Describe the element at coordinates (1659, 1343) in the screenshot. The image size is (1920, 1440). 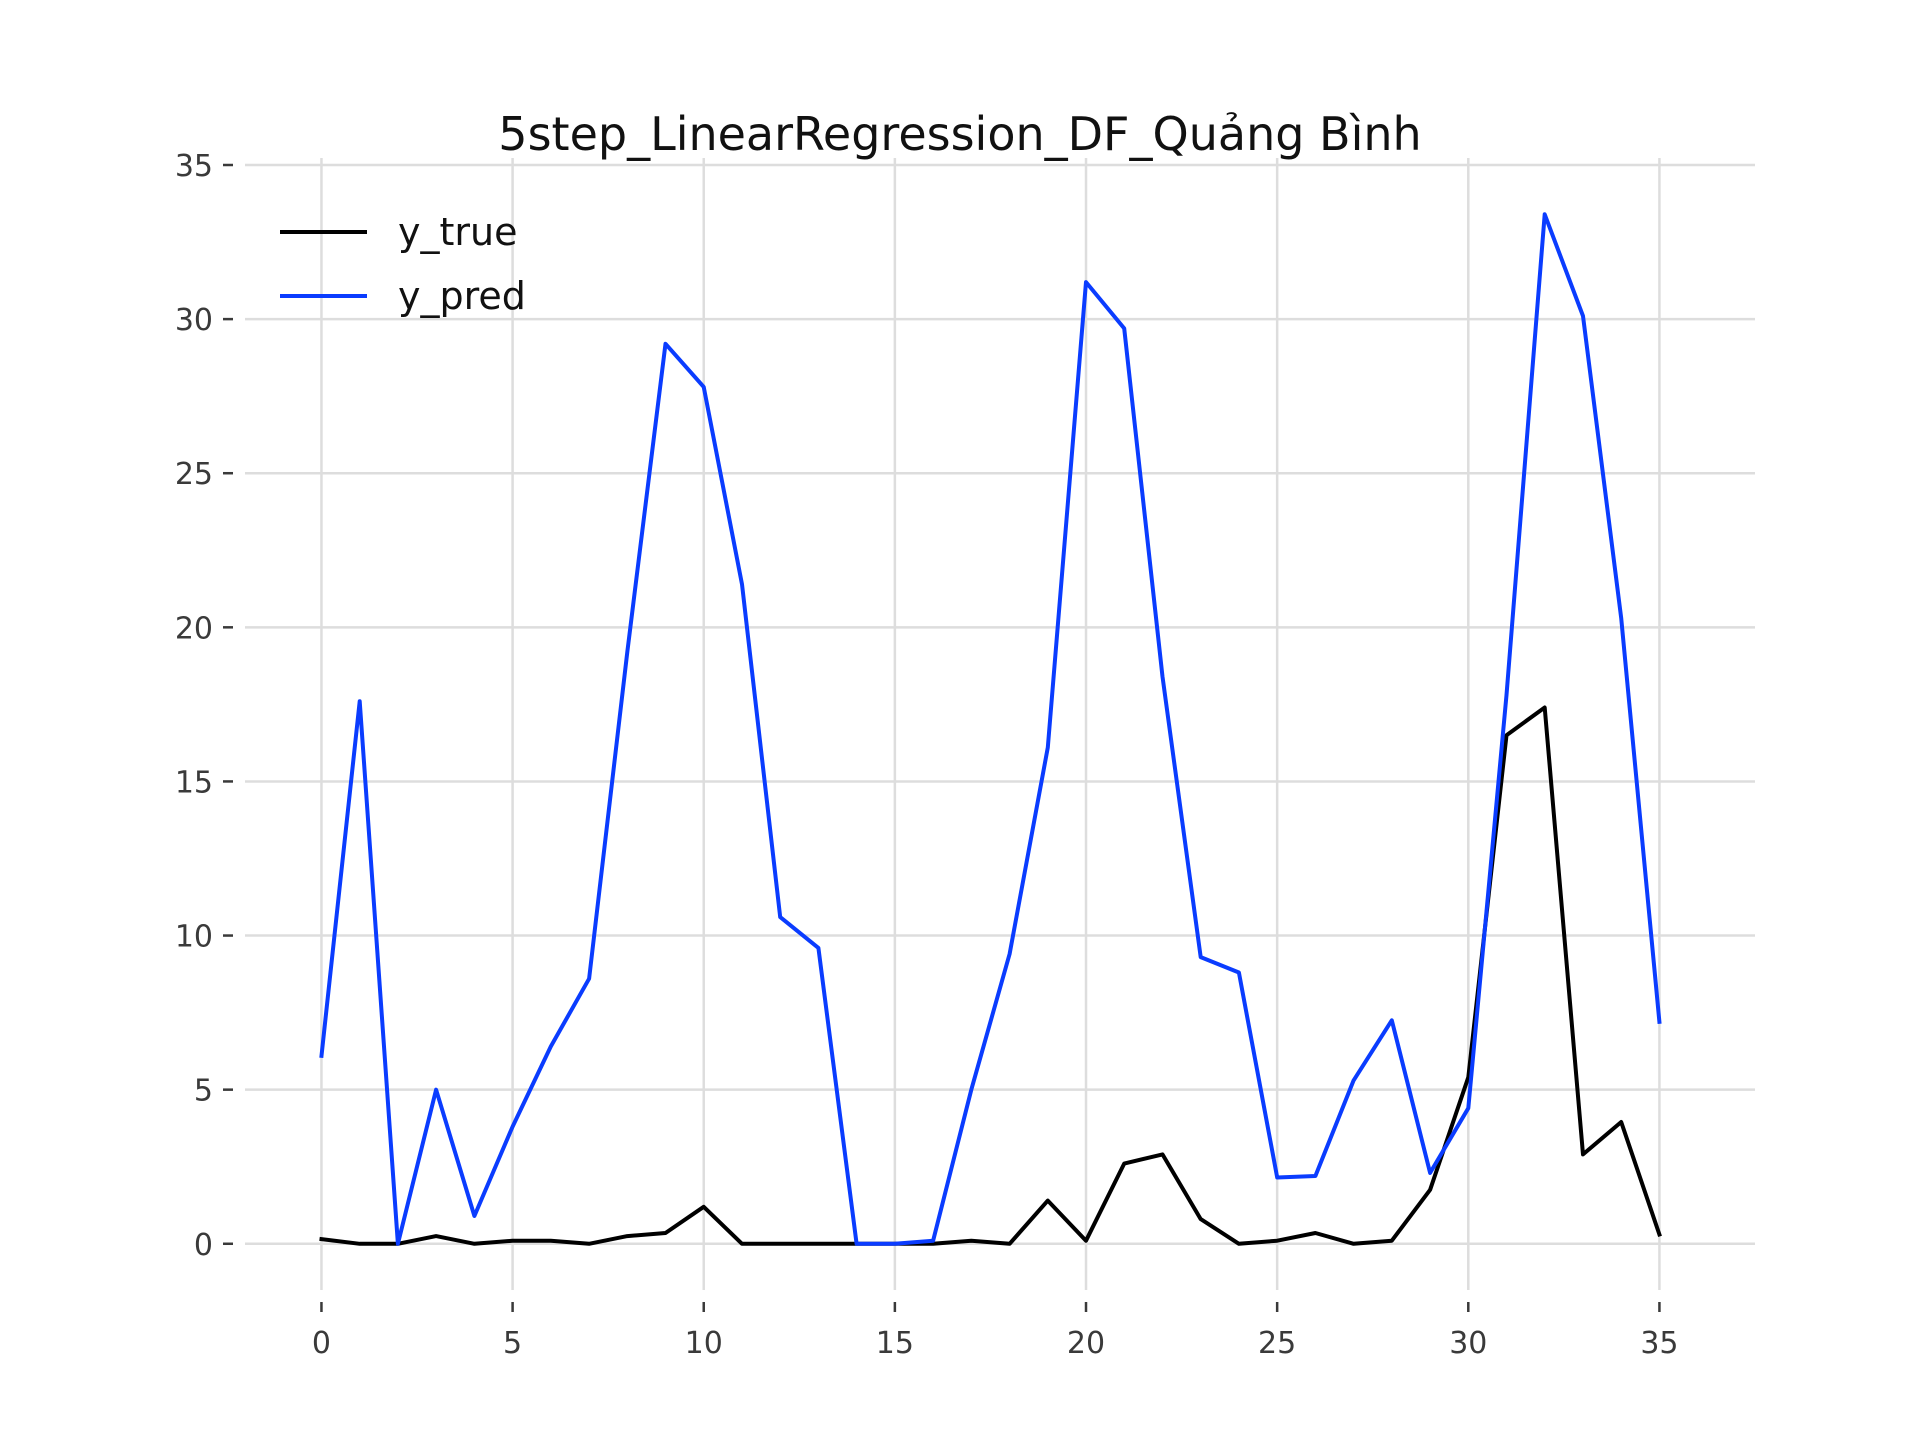
I see `x-tick-label: 35` at that location.